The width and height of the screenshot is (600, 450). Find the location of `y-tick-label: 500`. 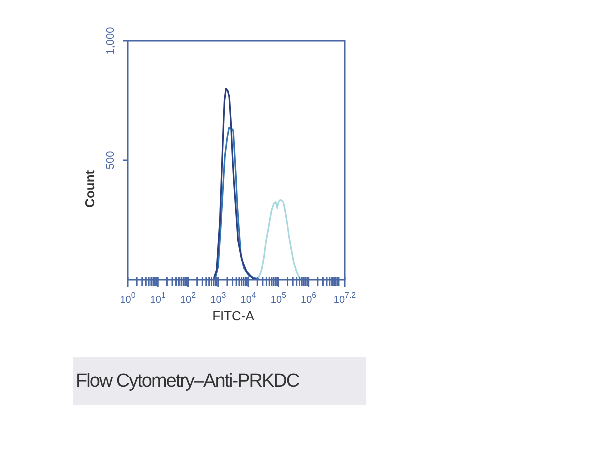

y-tick-label: 500 is located at coordinates (111, 160).